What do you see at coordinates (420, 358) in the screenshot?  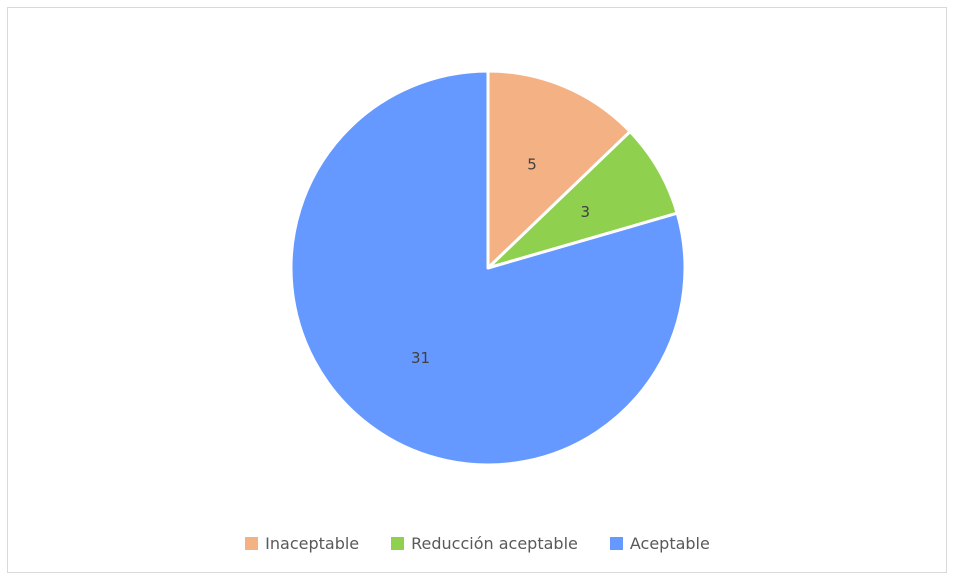 I see `data-label-aceptable: 31` at bounding box center [420, 358].